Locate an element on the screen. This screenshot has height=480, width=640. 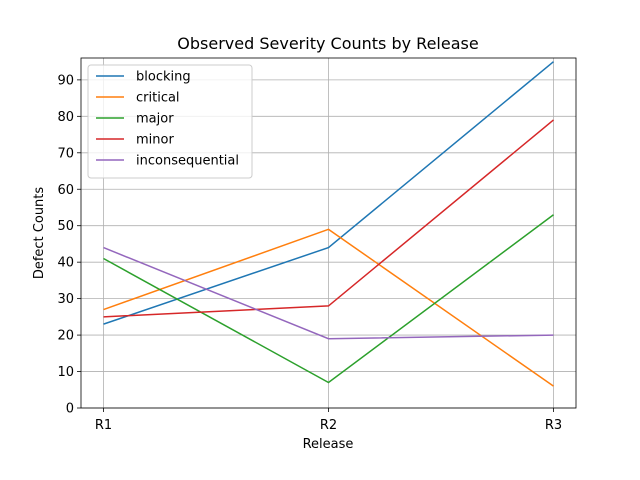
y-axis-label: Defect Counts is located at coordinates (39, 233).